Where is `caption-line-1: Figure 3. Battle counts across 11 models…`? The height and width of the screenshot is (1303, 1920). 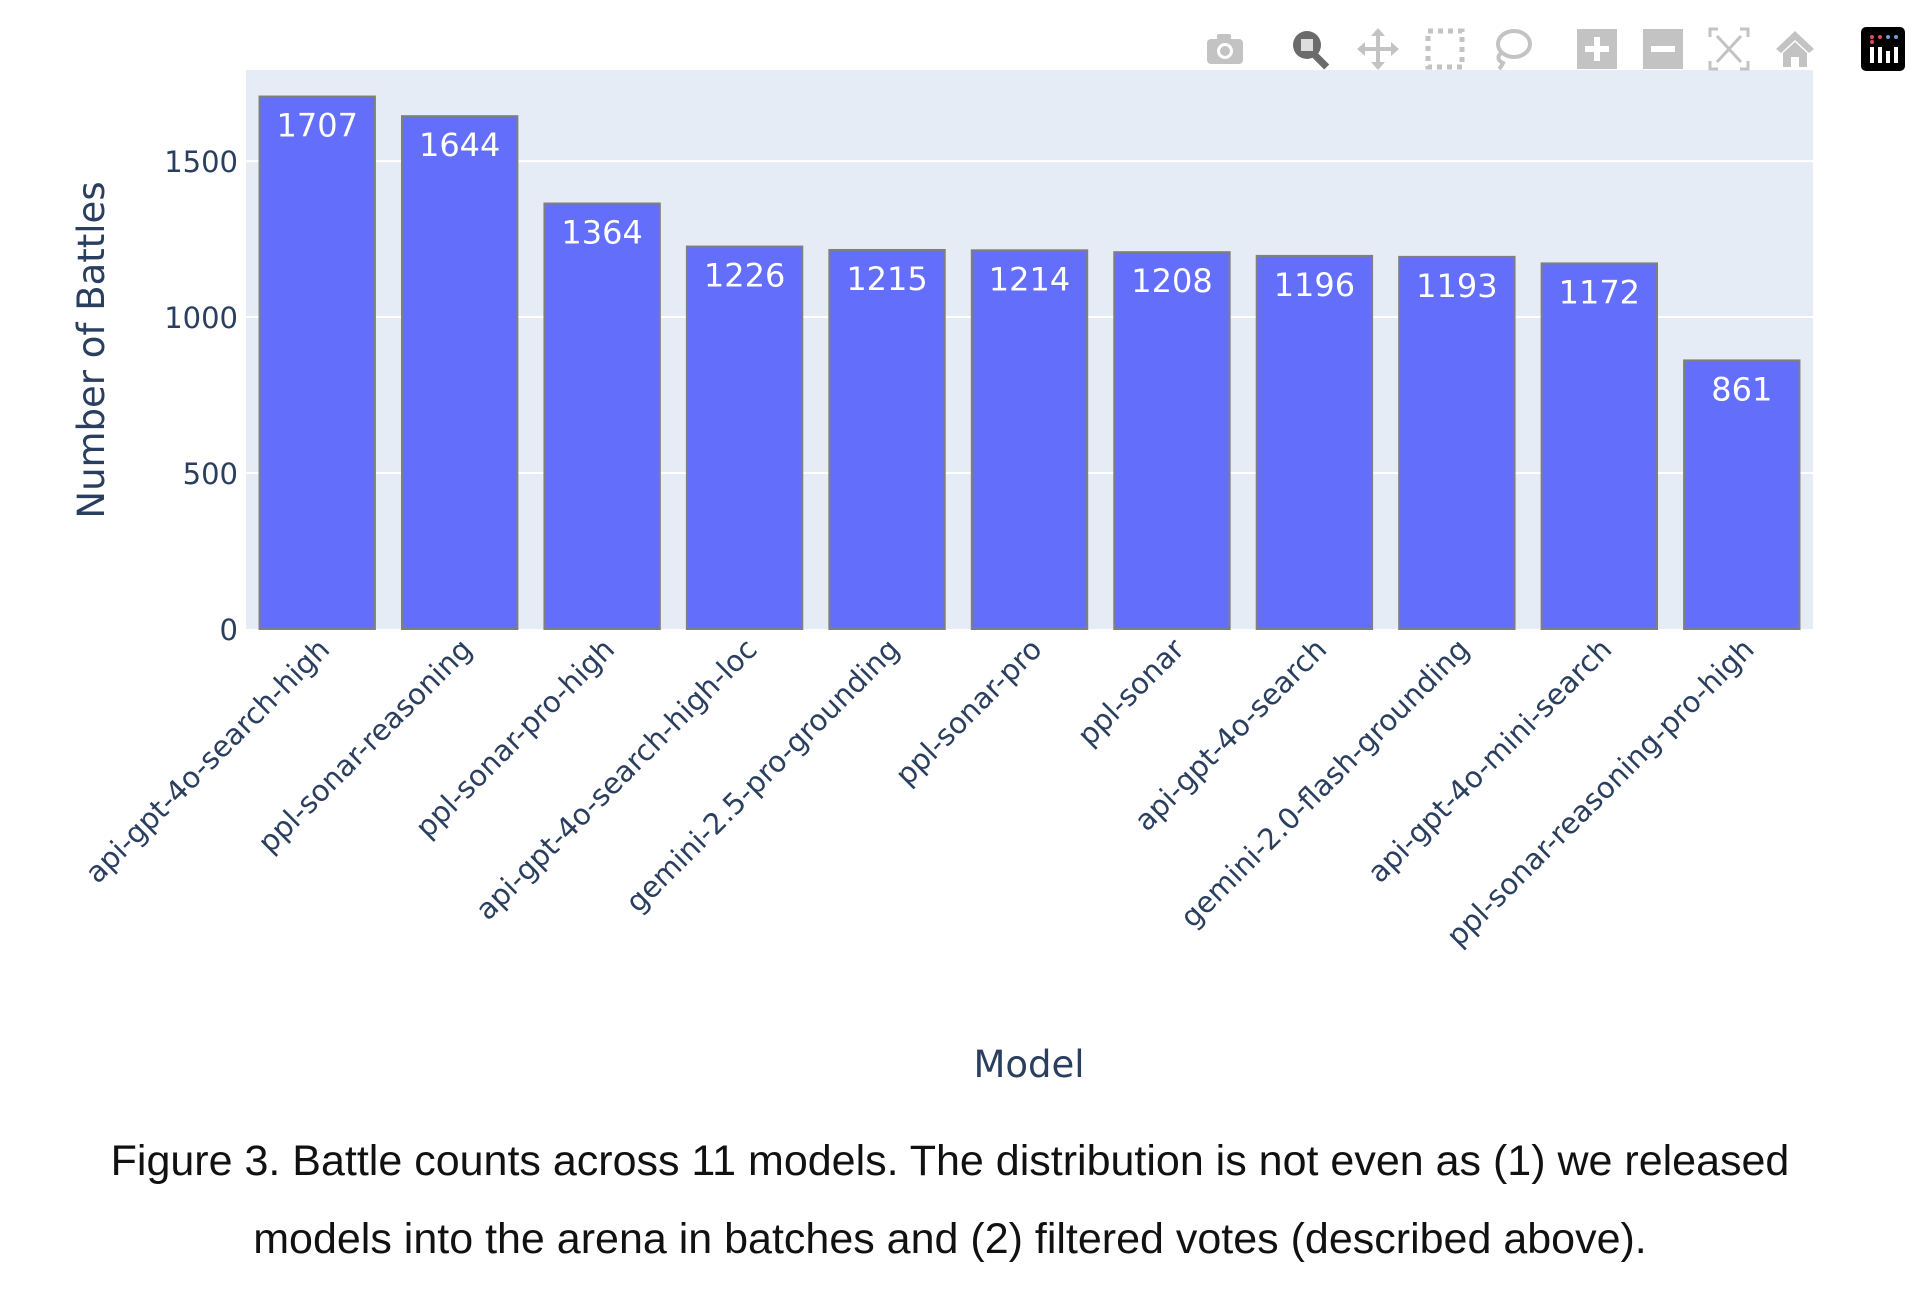 caption-line-1: Figure 3. Battle counts across 11 models… is located at coordinates (950, 1161).